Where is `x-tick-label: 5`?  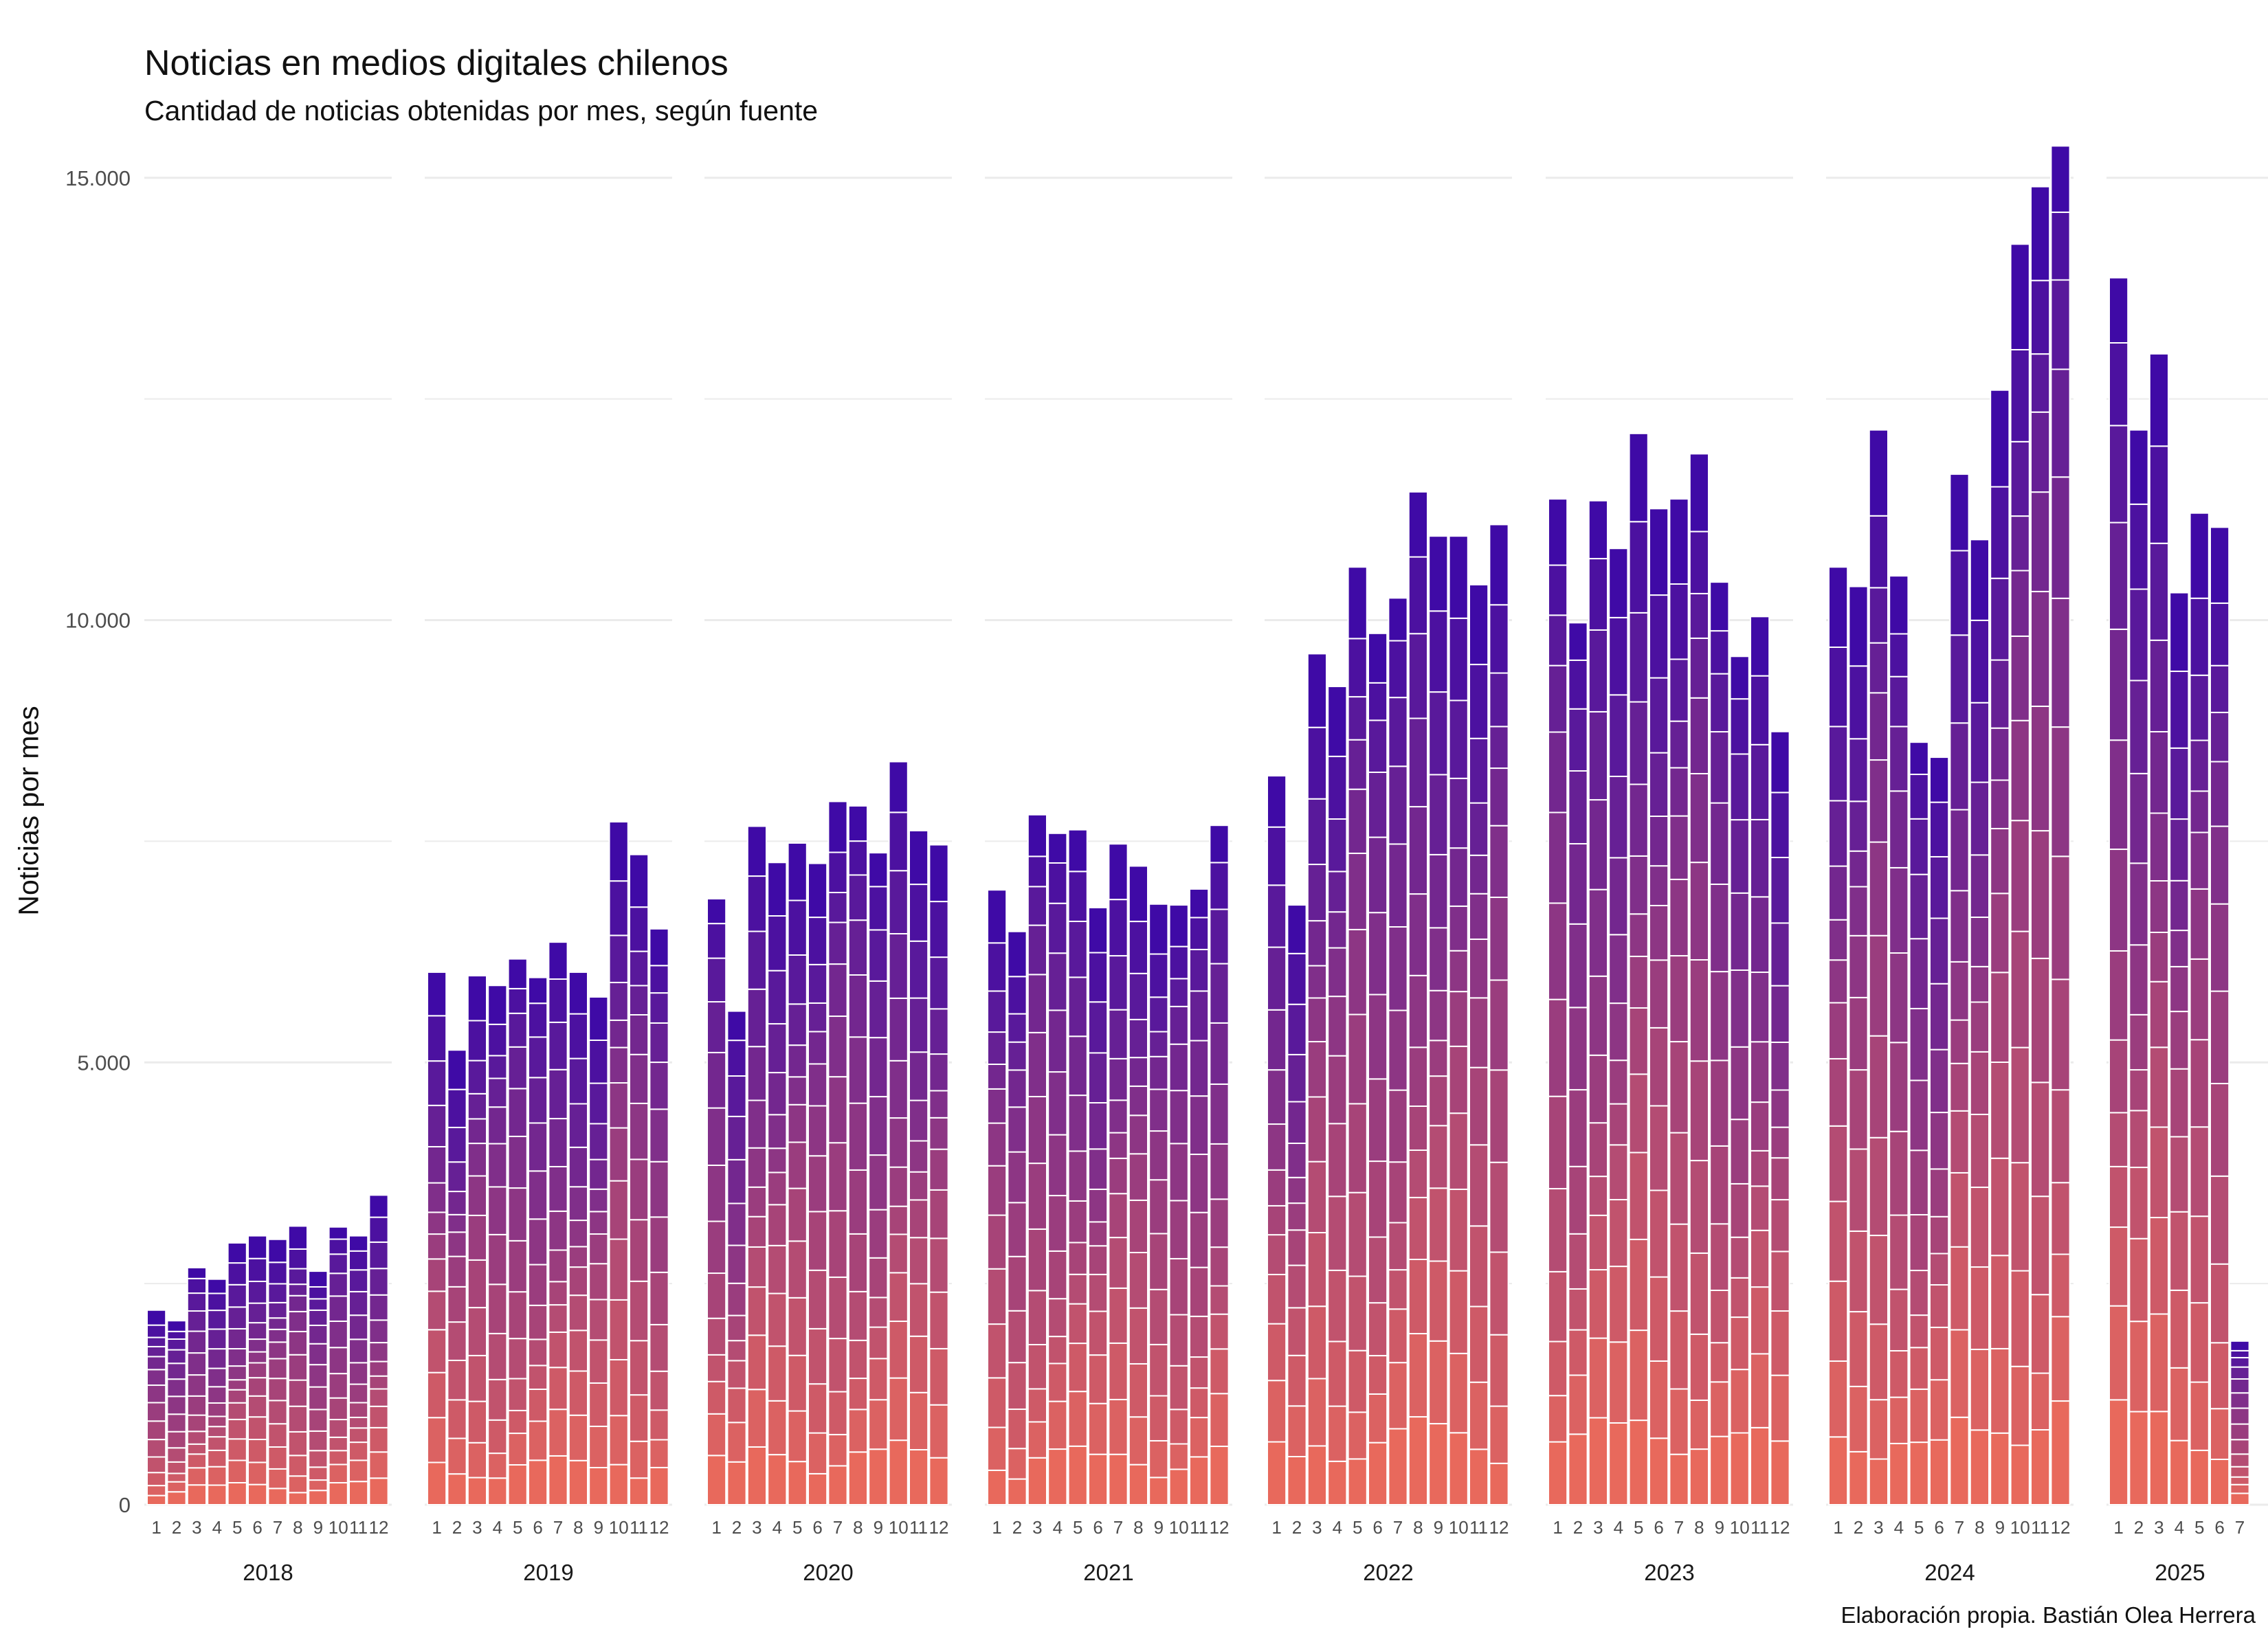 x-tick-label: 5 is located at coordinates (1077, 1528).